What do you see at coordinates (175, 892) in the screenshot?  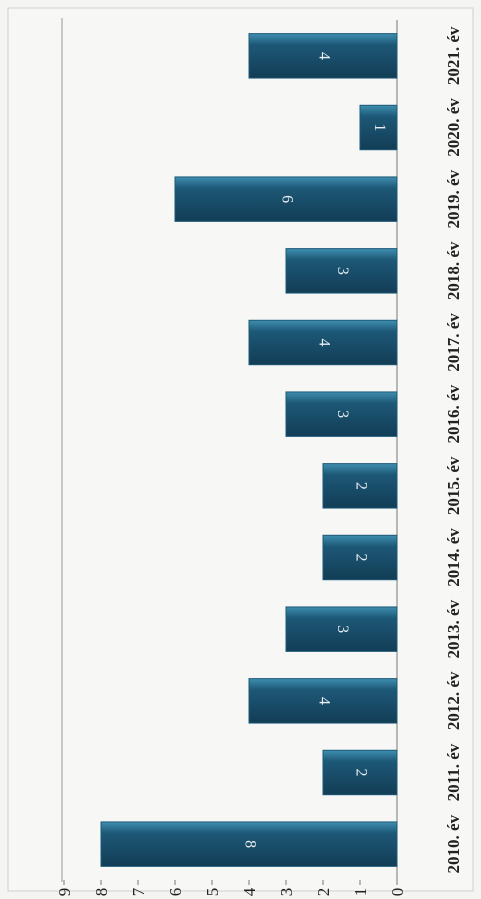 I see `y-tick-label: 6` at bounding box center [175, 892].